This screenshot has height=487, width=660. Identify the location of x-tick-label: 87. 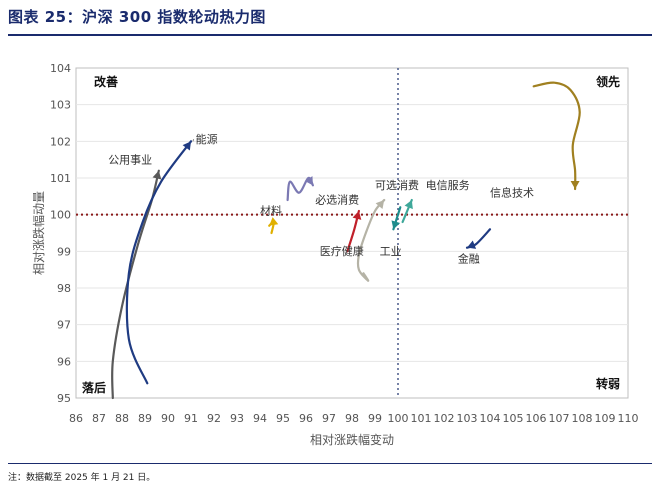
(99, 418).